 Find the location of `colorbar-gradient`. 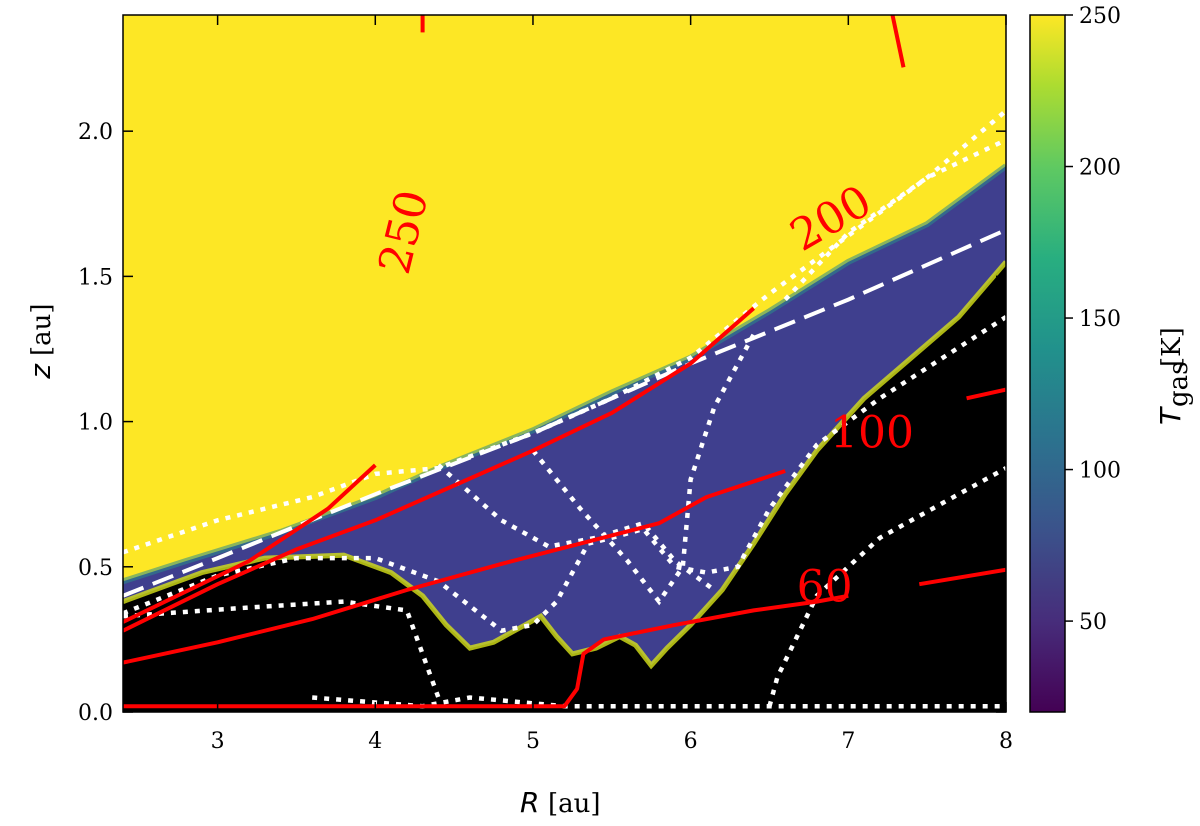

colorbar-gradient is located at coordinates (1047, 363).